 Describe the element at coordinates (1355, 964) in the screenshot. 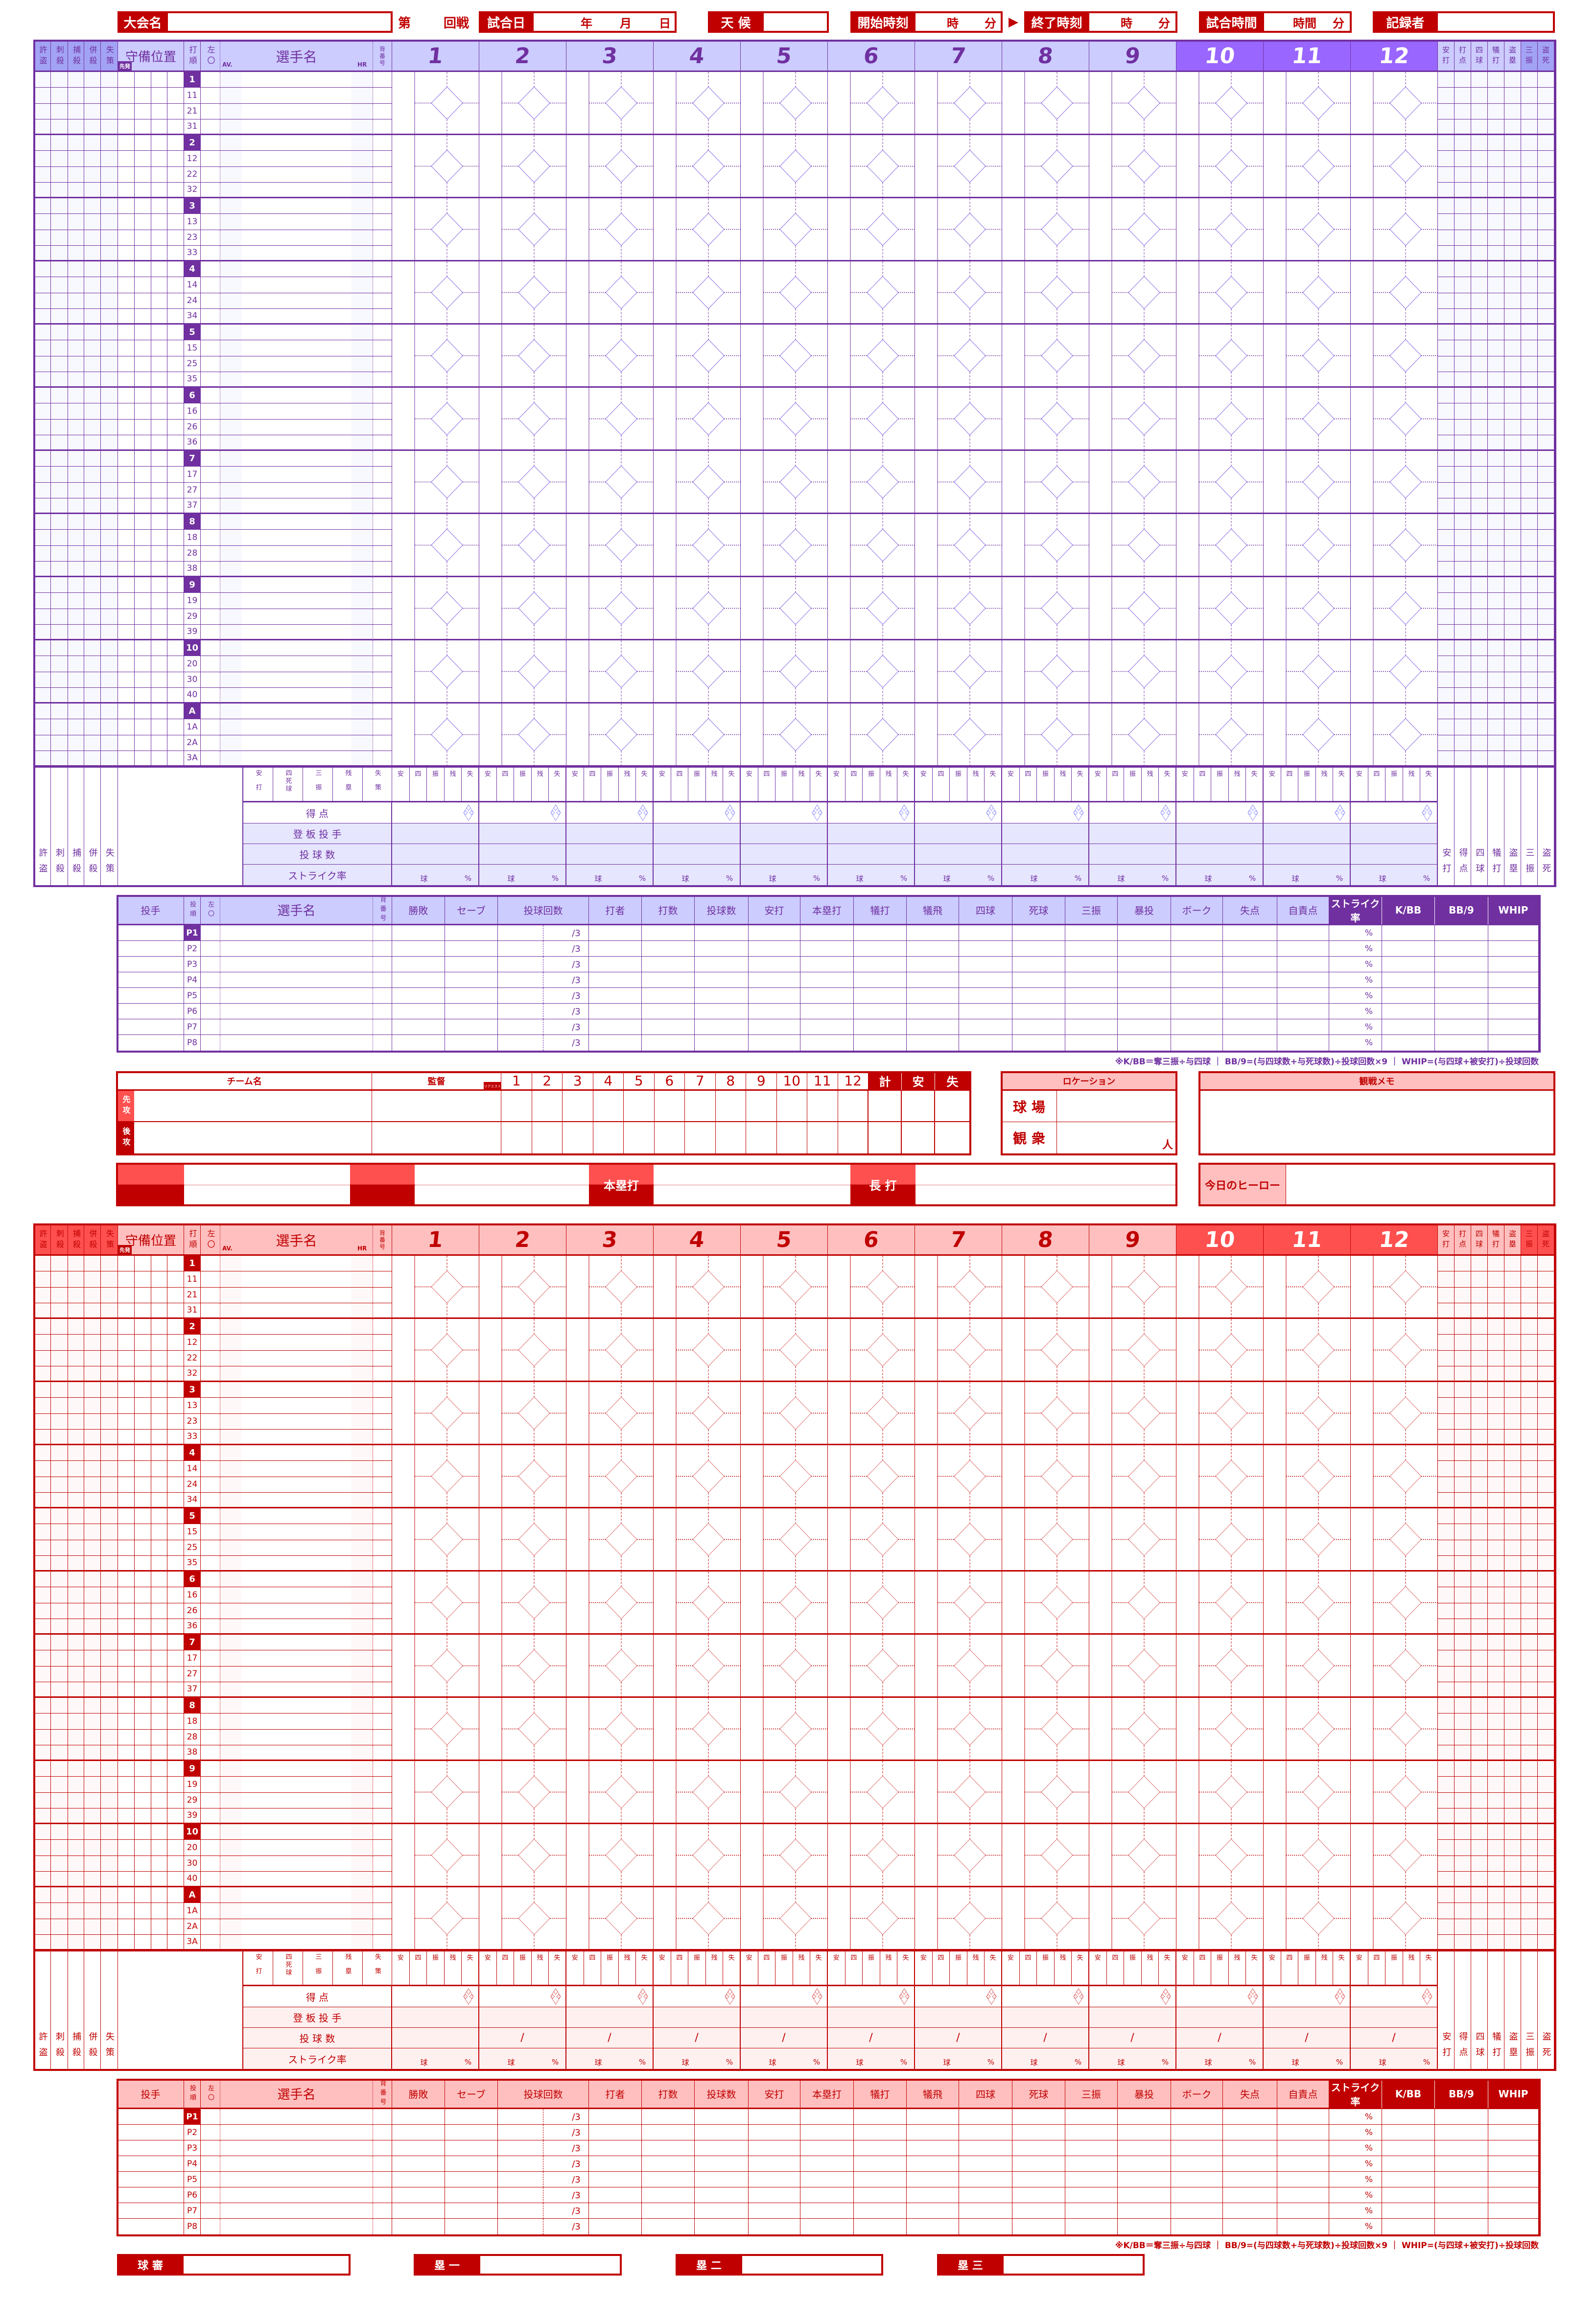

I see `visitor-strike-rate-cell: %` at that location.